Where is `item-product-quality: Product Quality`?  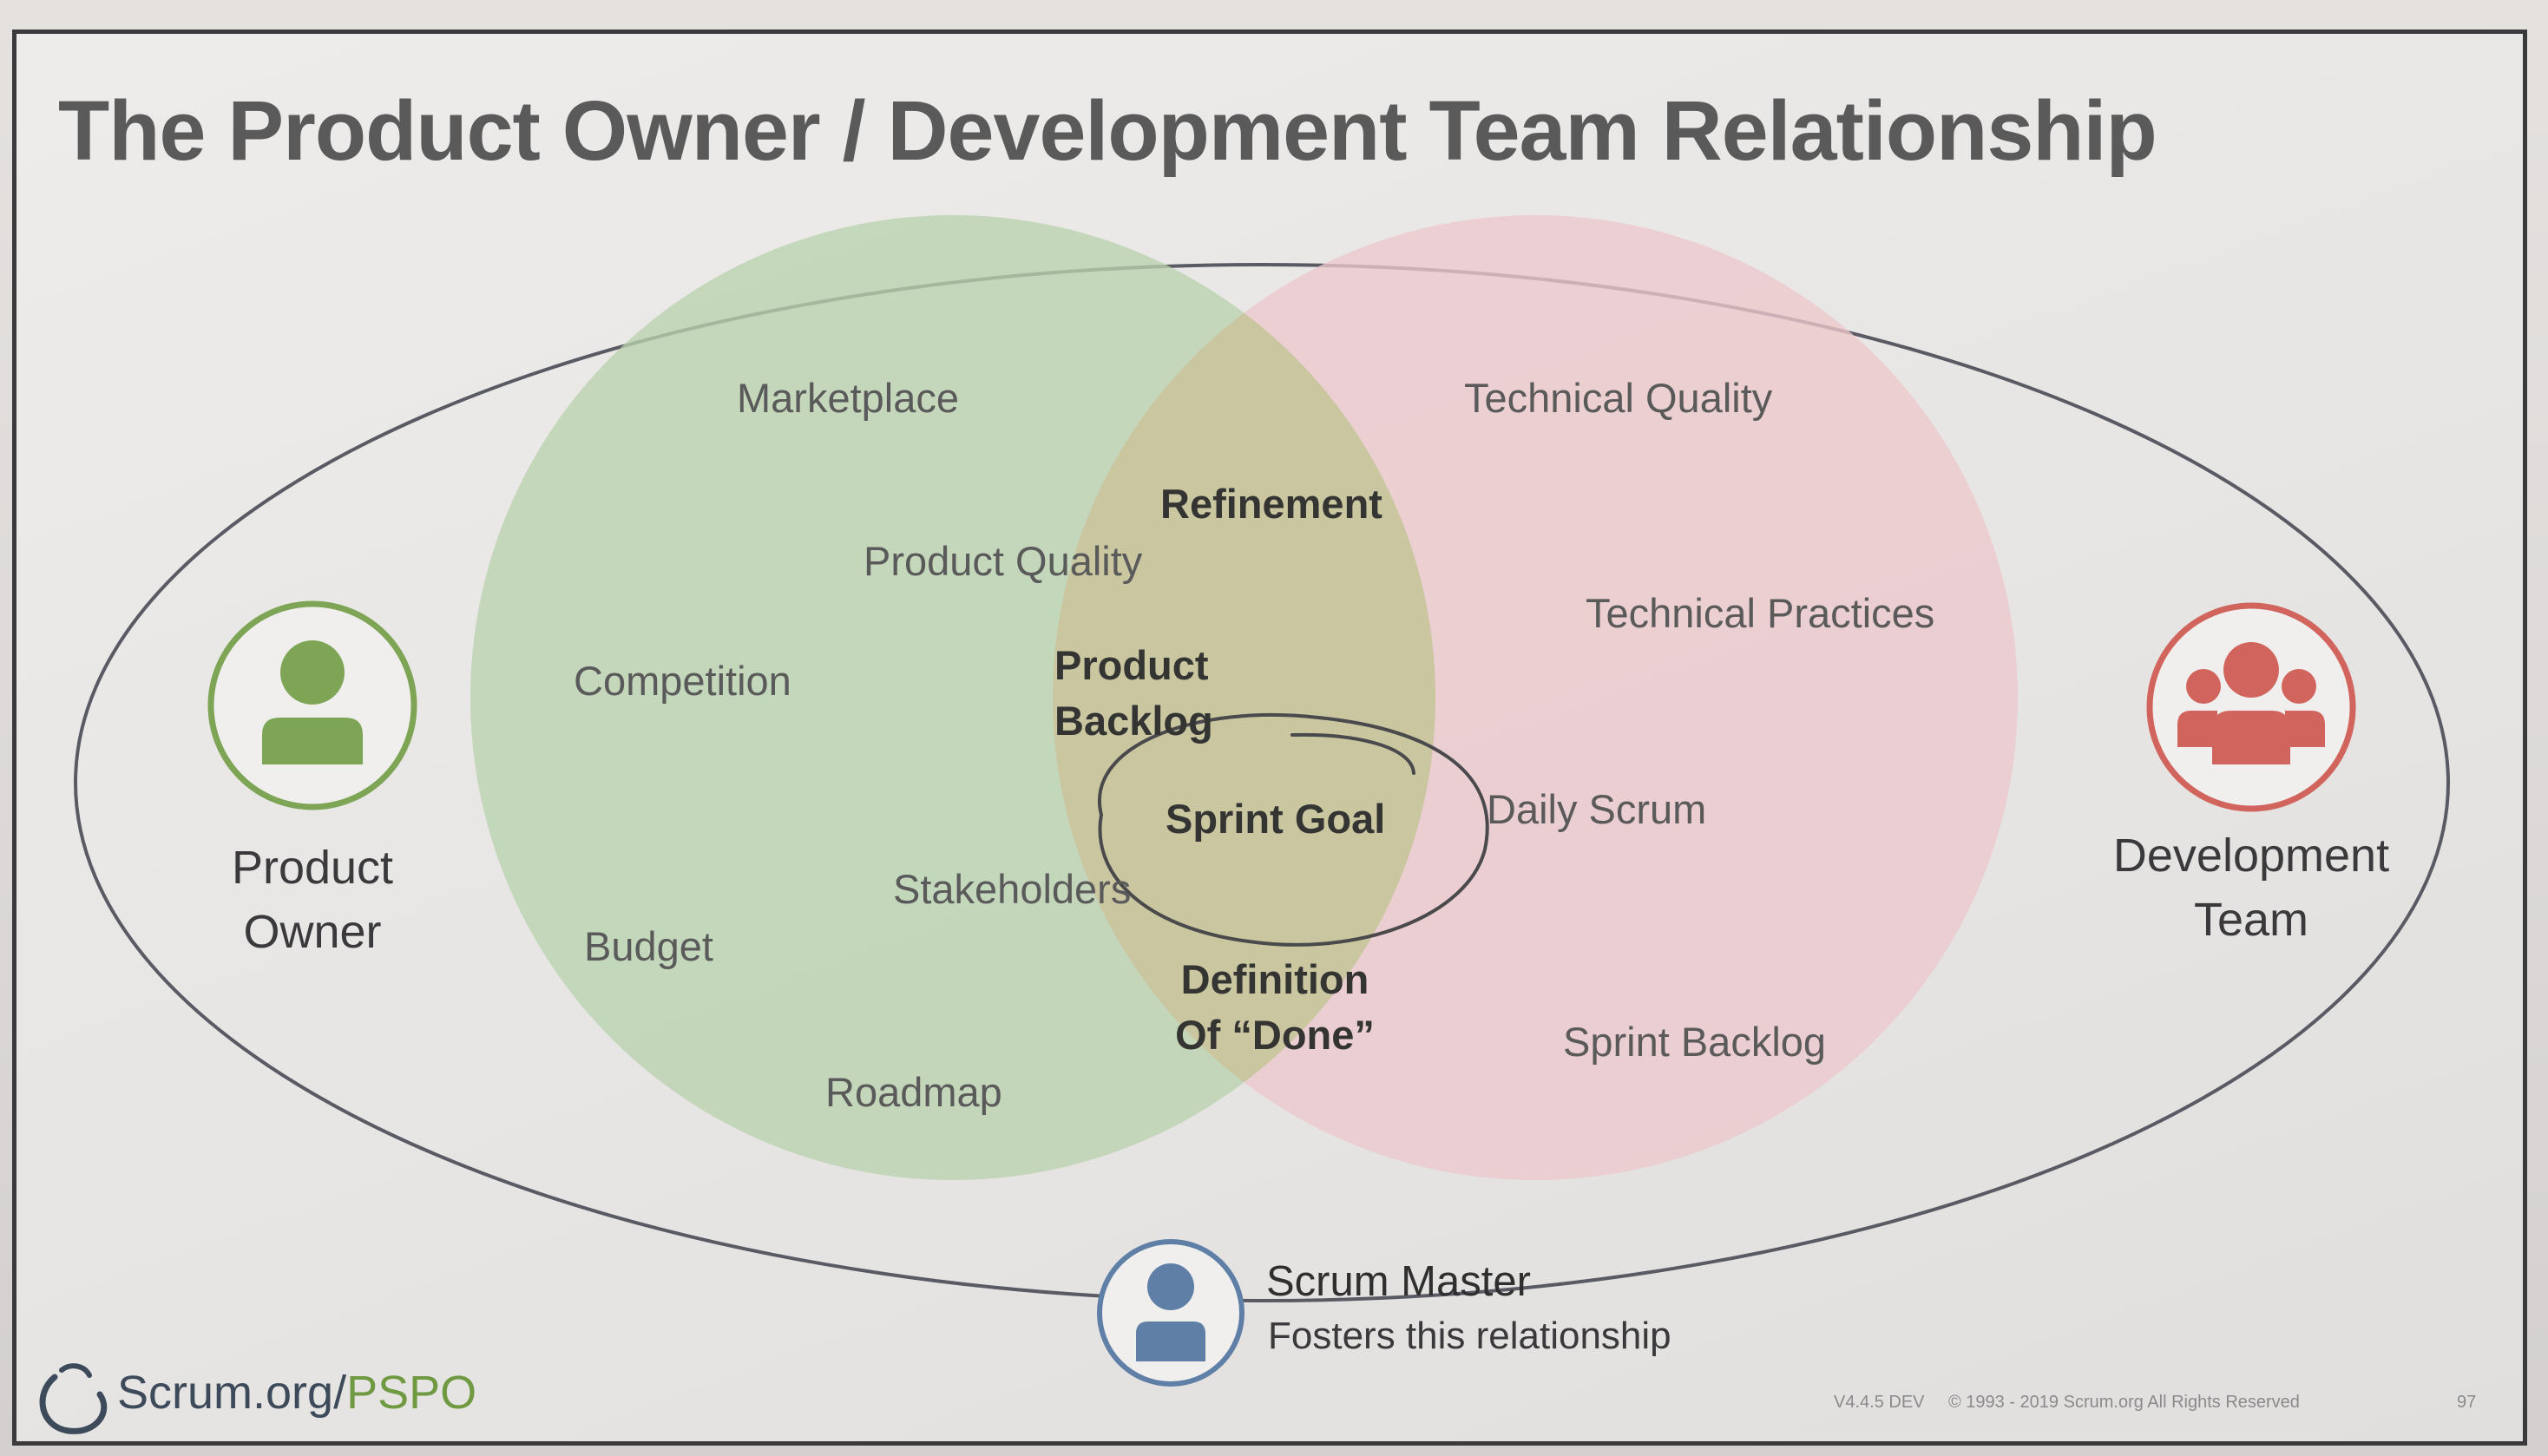
item-product-quality: Product Quality is located at coordinates (1003, 561).